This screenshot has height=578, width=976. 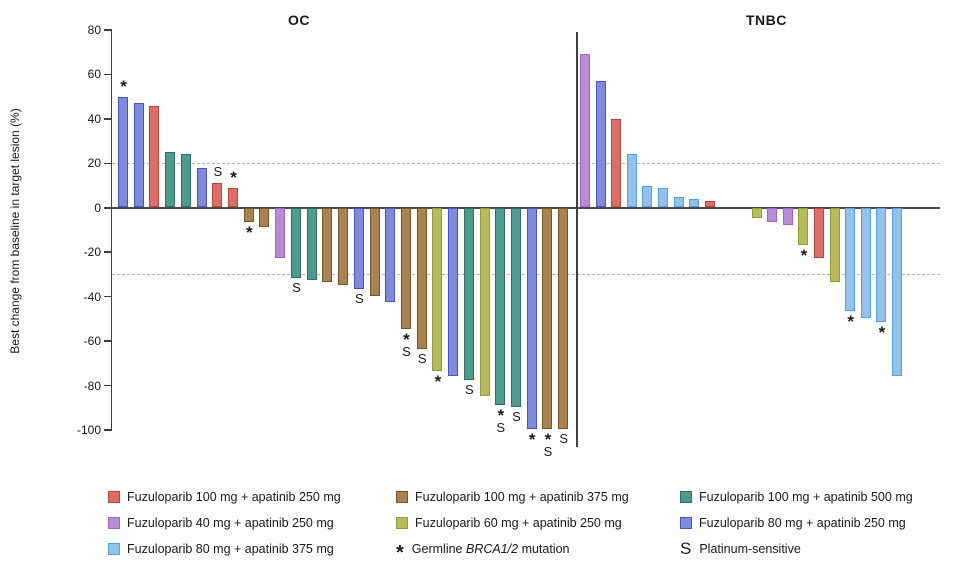 I want to click on legend-label: Fuzuloparib 100 mg + apatinib 375 mg, so click(x=522, y=497).